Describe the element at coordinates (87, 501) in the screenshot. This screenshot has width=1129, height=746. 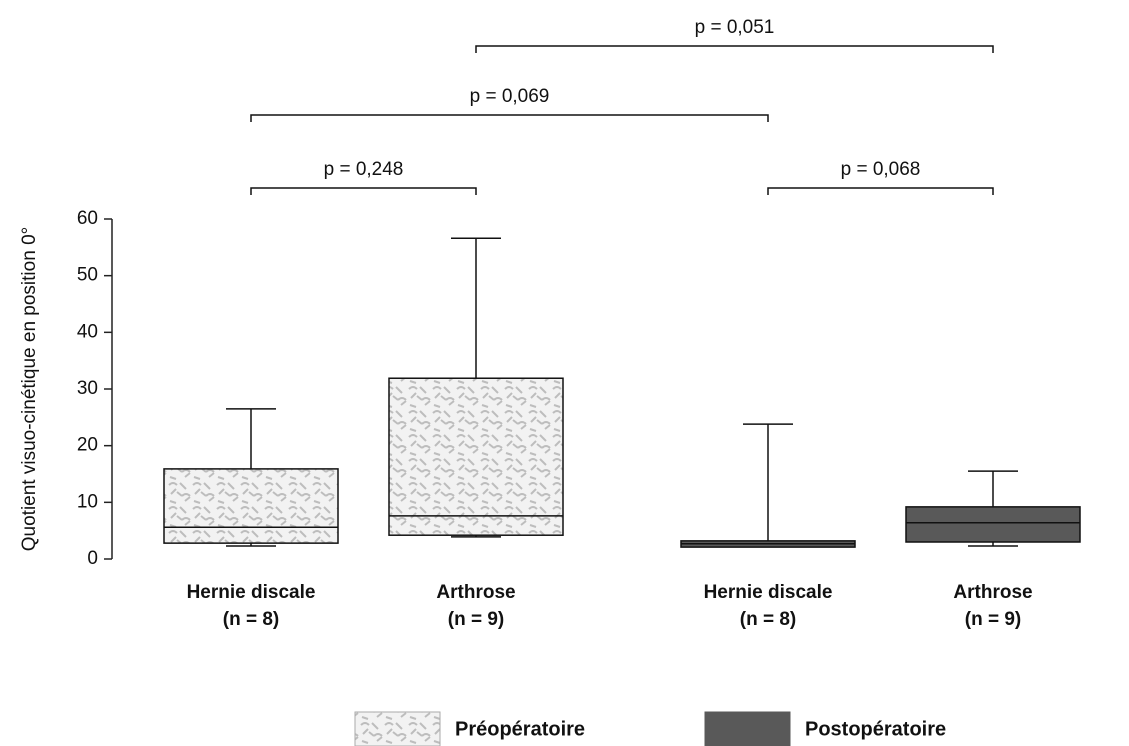
I see `y-tick-label: 10` at that location.